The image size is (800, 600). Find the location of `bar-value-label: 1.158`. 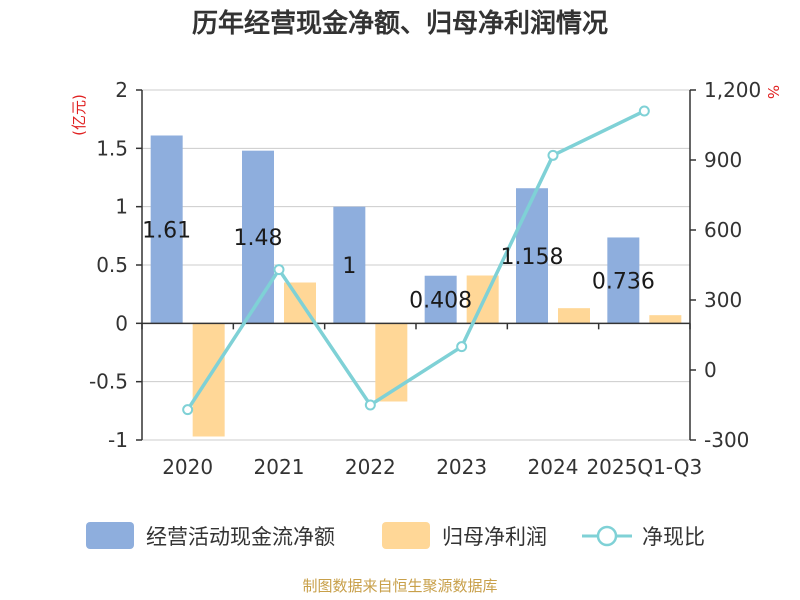

bar-value-label: 1.158 is located at coordinates (532, 257).